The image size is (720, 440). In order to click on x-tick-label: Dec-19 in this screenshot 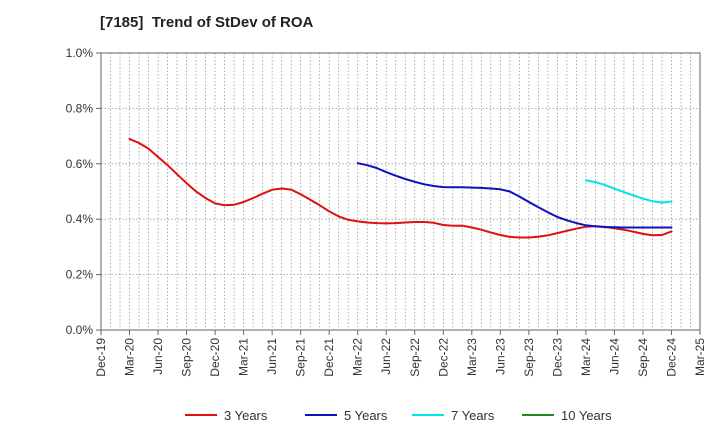, I will do `click(101, 357)`.